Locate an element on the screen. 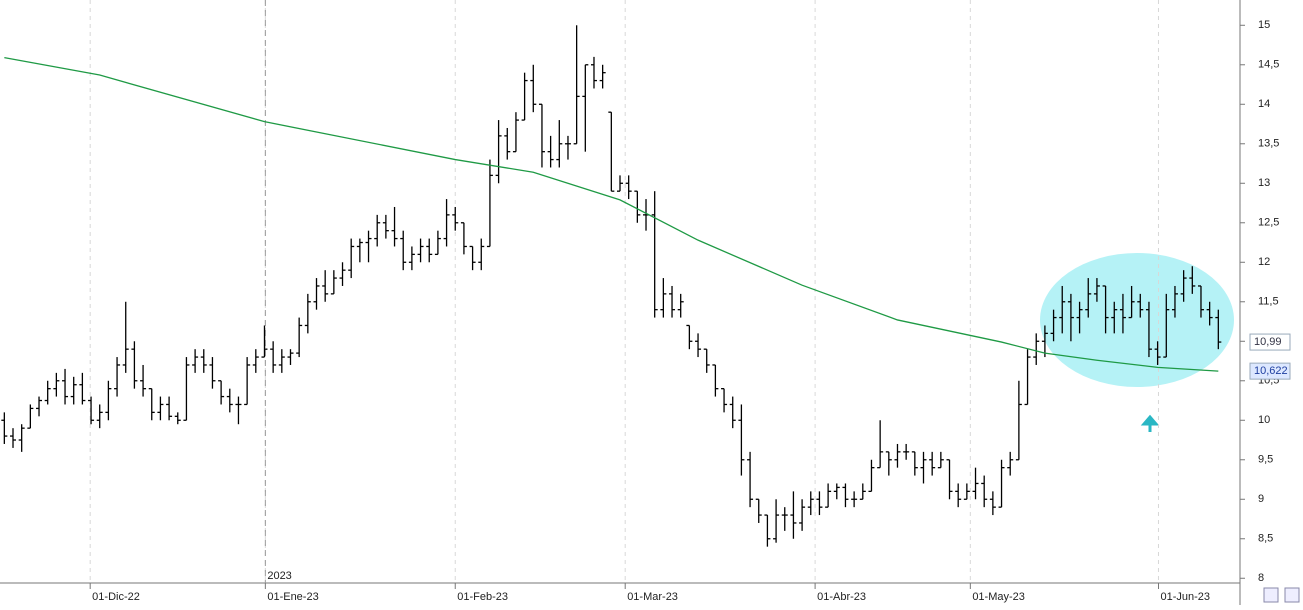 The width and height of the screenshot is (1303, 610). x-tick-label: 01-Ene-23 is located at coordinates (292, 597).